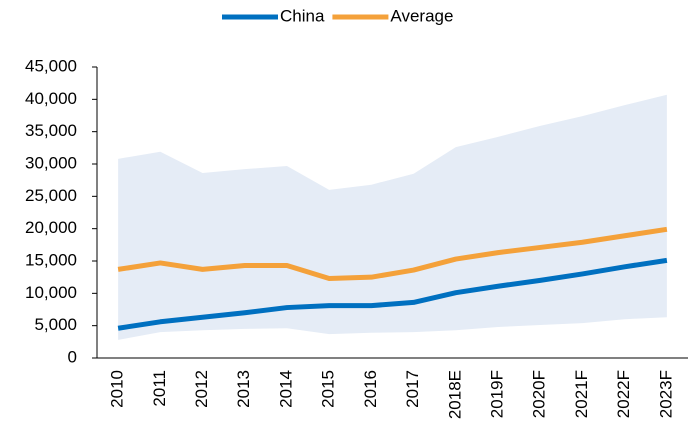 Image resolution: width=692 pixels, height=432 pixels. I want to click on x-tick-label: 2011, so click(159, 388).